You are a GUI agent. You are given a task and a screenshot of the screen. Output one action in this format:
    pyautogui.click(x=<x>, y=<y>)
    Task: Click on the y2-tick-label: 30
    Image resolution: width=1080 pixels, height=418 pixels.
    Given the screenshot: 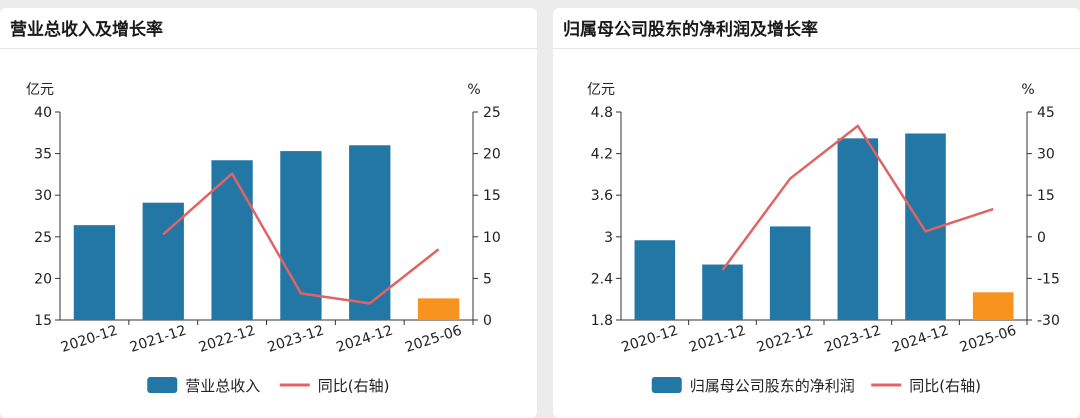 What is the action you would take?
    pyautogui.click(x=1046, y=155)
    